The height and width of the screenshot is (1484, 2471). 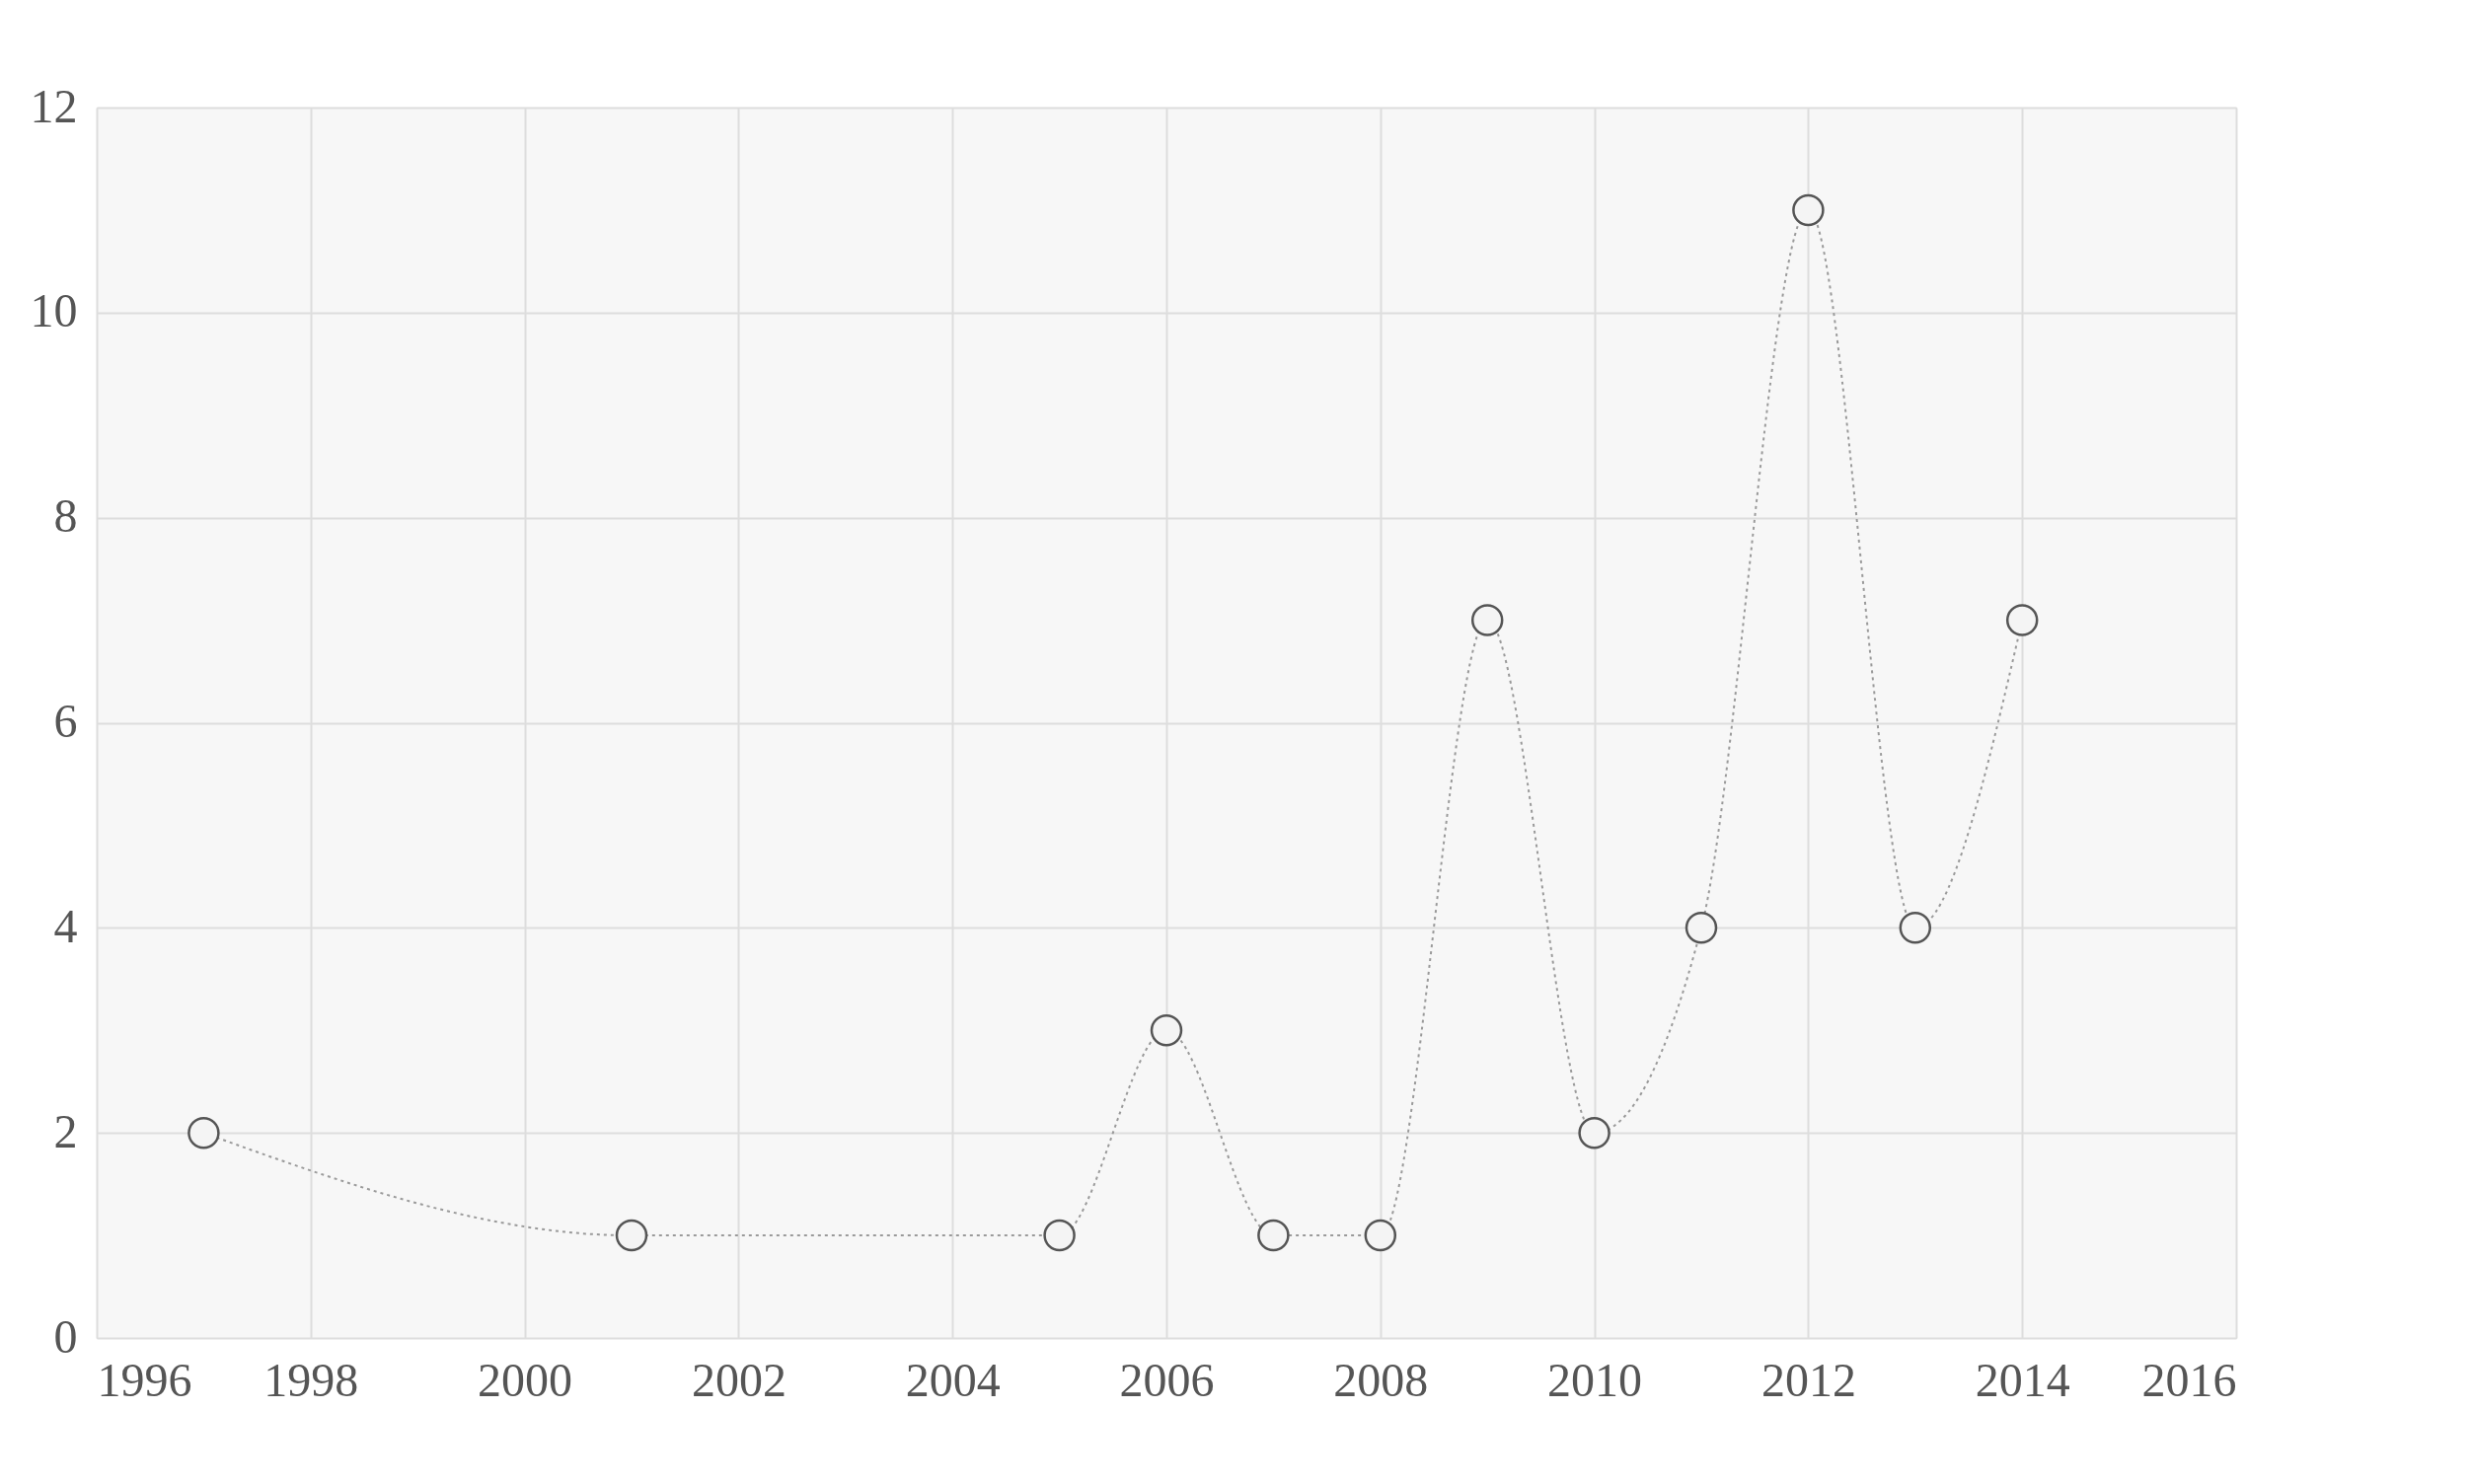 I want to click on x-tick-label: 1996, so click(x=144, y=1379).